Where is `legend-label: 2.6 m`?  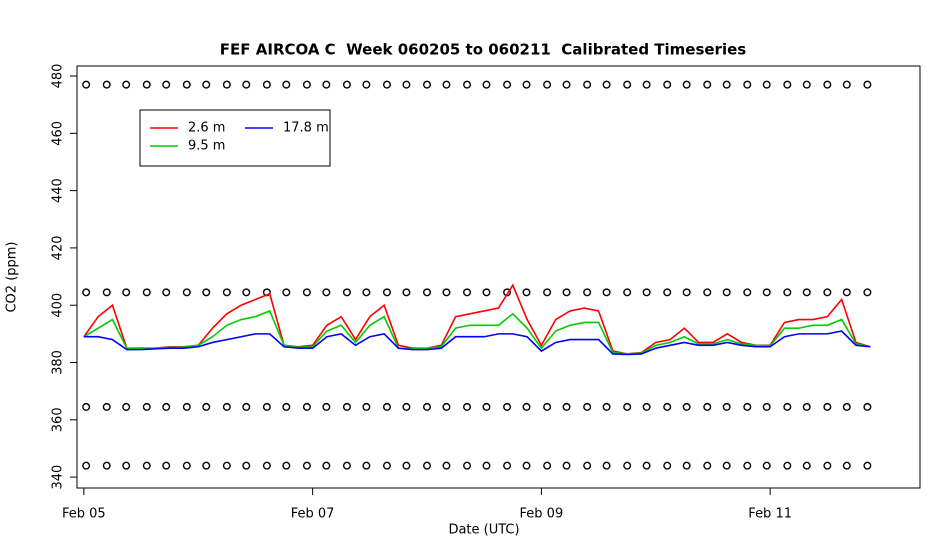 legend-label: 2.6 m is located at coordinates (206, 128).